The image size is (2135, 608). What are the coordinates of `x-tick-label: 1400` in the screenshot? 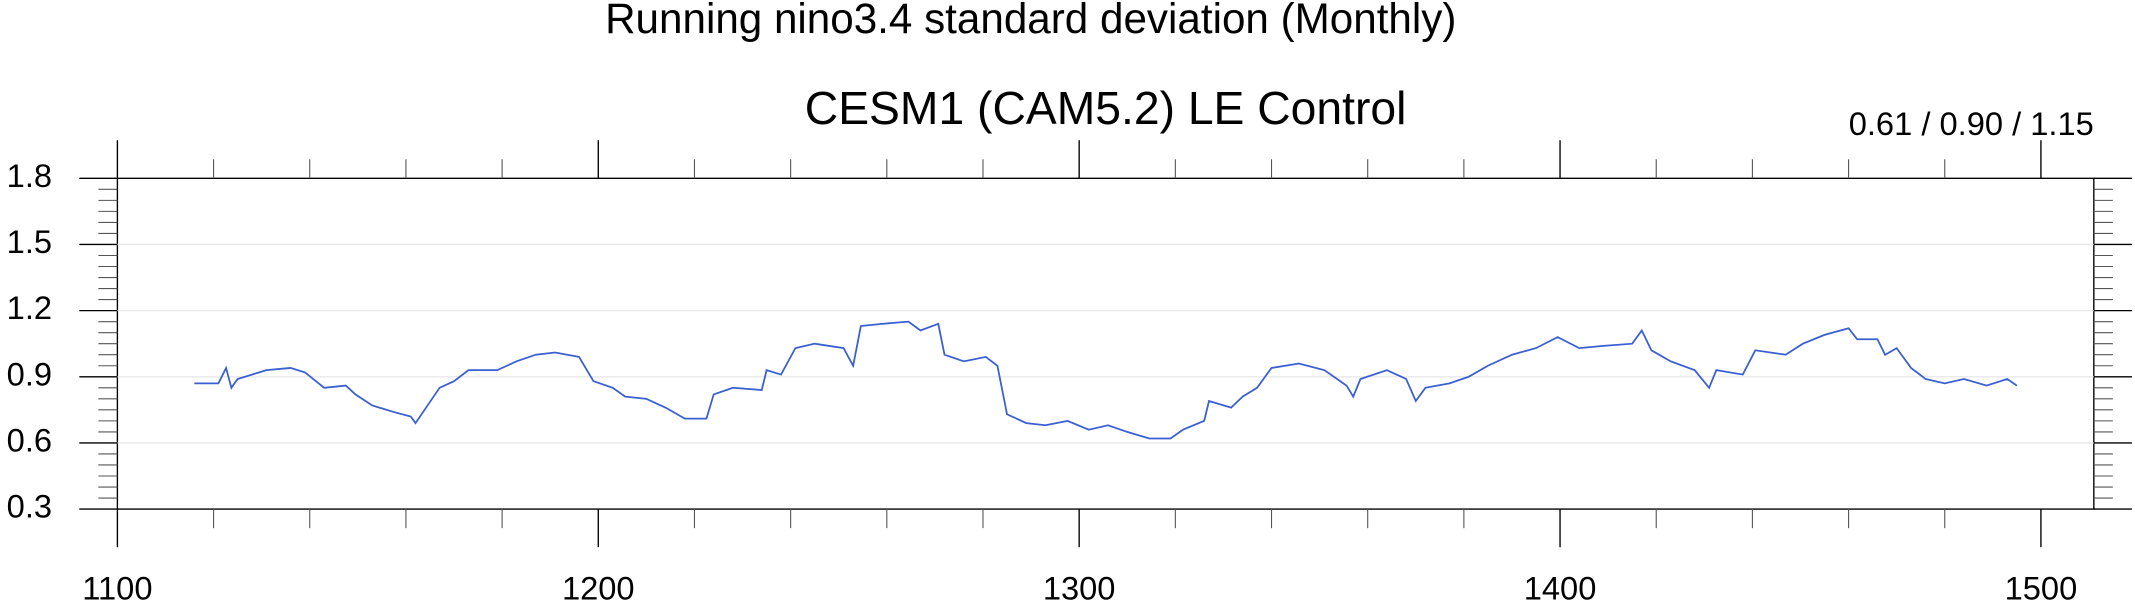 It's located at (1560, 586).